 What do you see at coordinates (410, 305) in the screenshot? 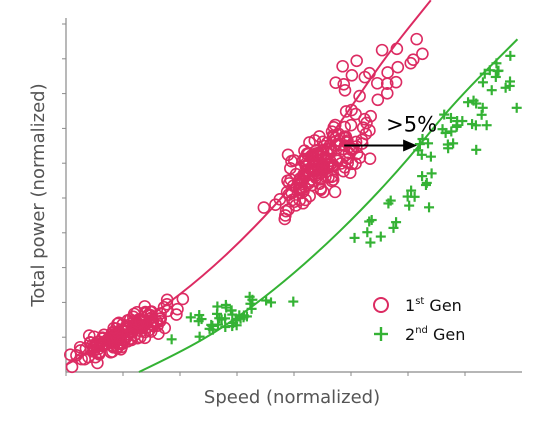
I see `legend-label-main: 1` at bounding box center [410, 305].